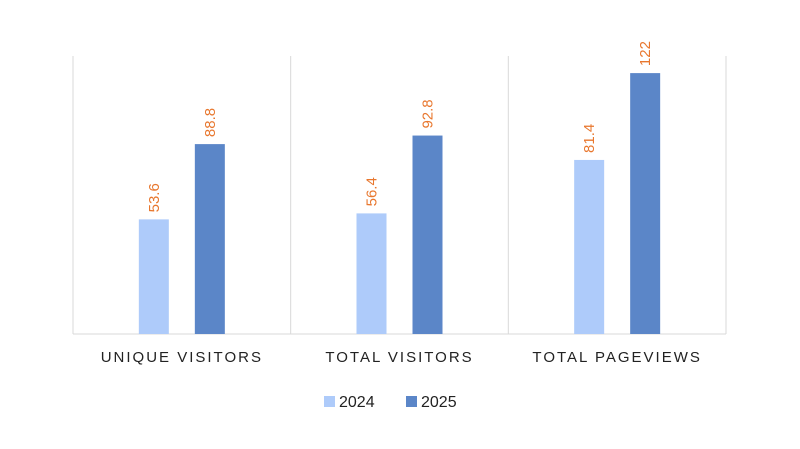 This screenshot has width=800, height=449. I want to click on category-label: TOTAL VISITORS, so click(399, 357).